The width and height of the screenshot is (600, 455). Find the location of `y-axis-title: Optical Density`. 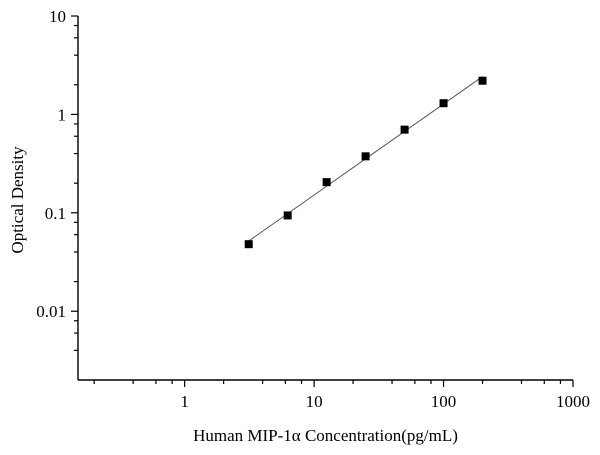

y-axis-title: Optical Density is located at coordinates (17, 200).